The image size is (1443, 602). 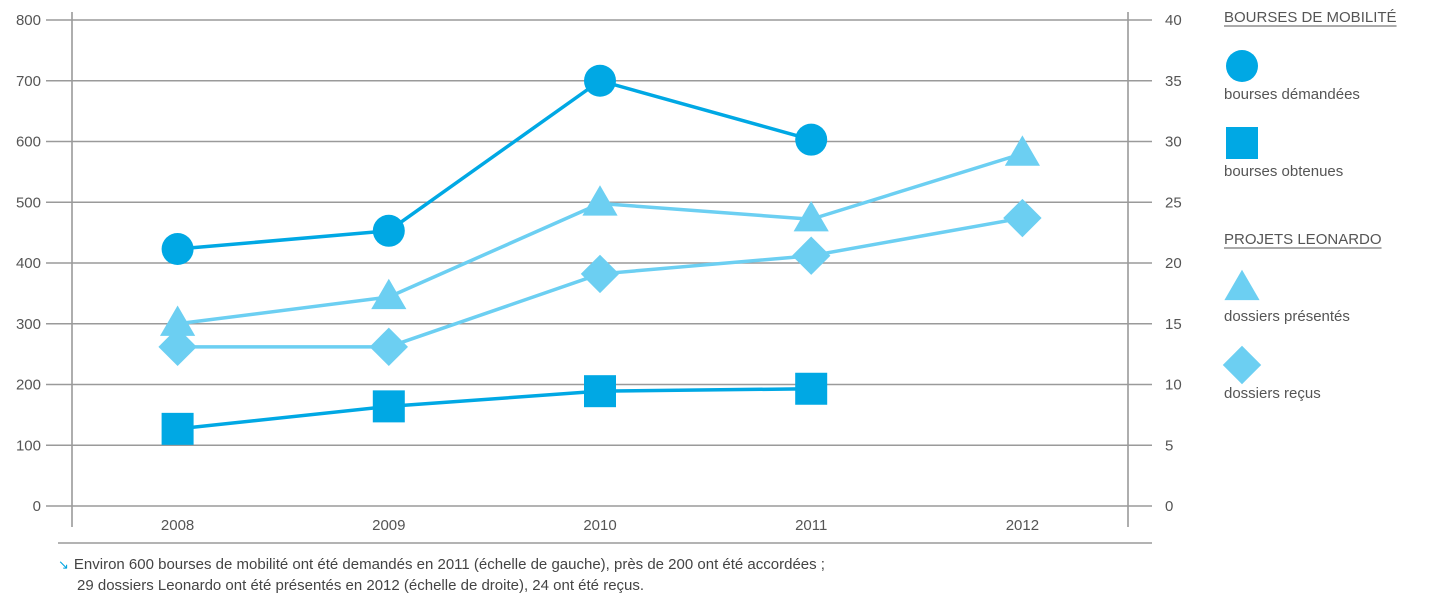 What do you see at coordinates (1169, 506) in the screenshot?
I see `right-tick-label: 0` at bounding box center [1169, 506].